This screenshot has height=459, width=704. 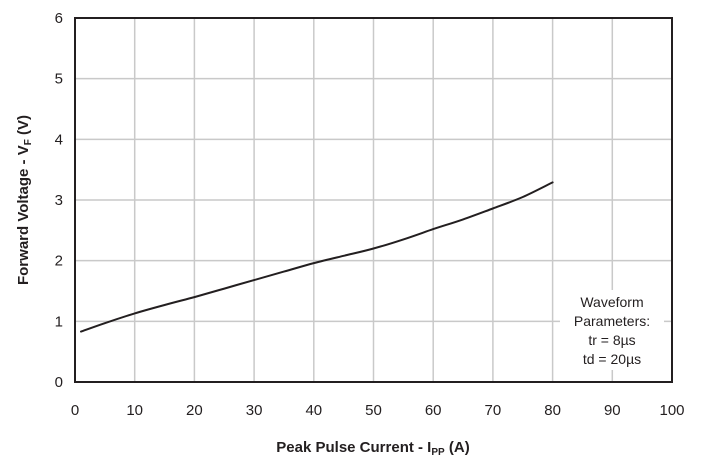 I want to click on x-axis-title-main: Peak Pulse Current - I, so click(x=353, y=447).